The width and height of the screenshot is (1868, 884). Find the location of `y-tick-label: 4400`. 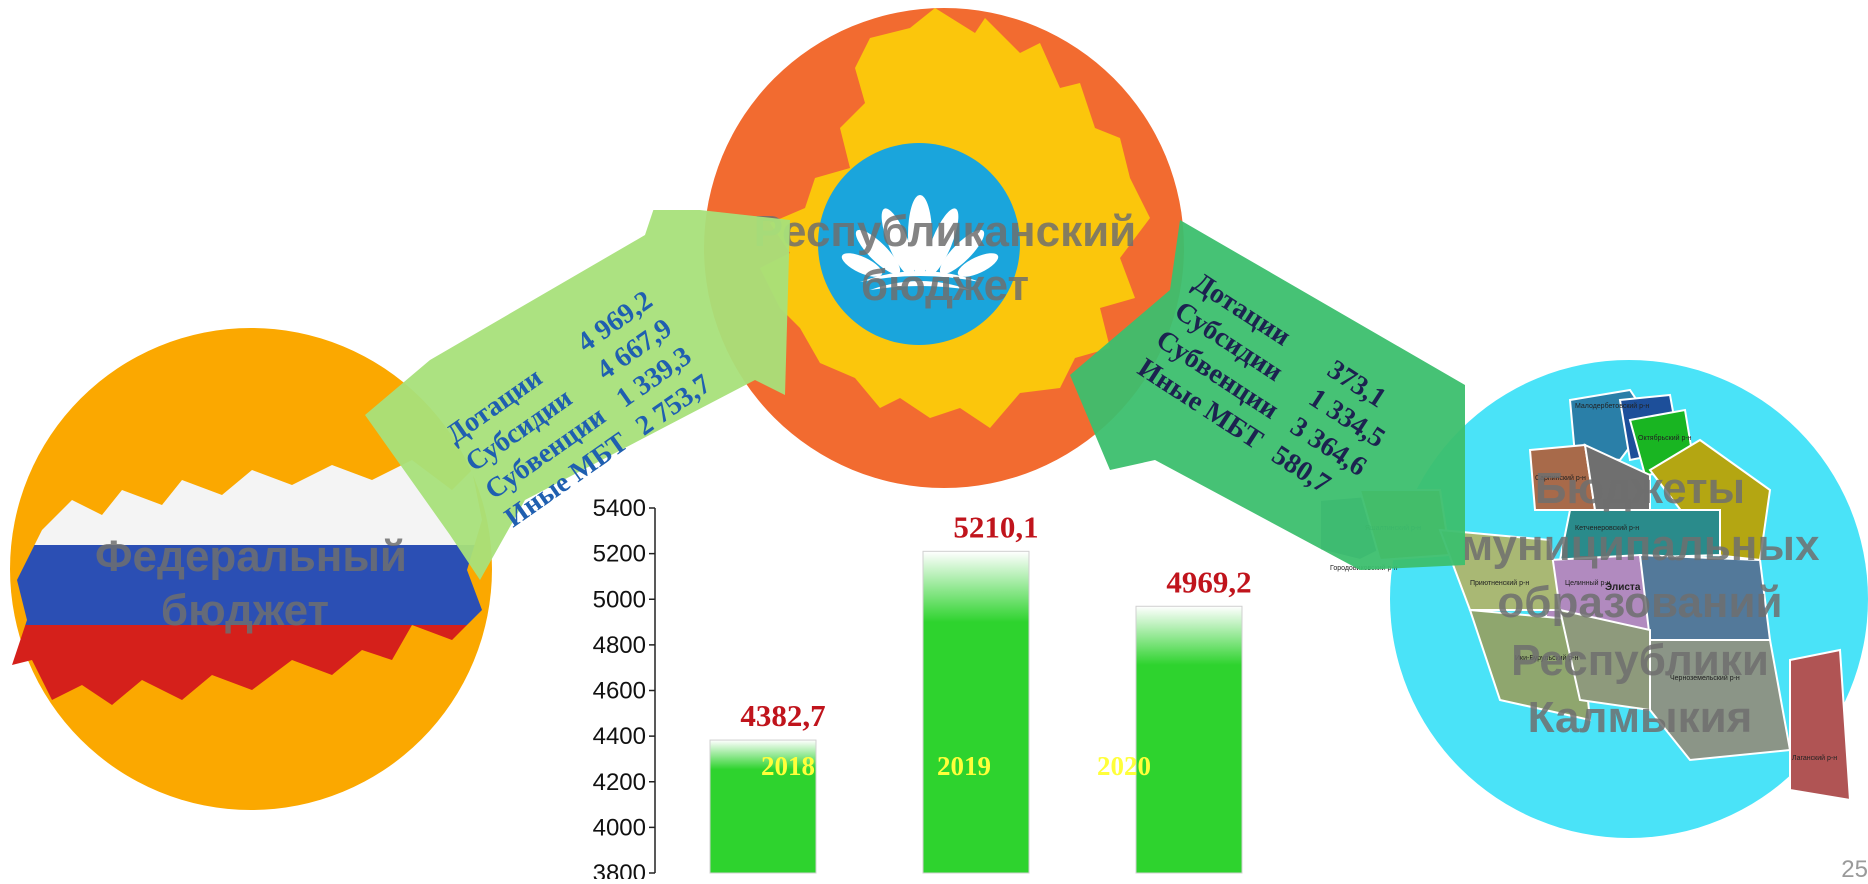

y-tick-label: 4400 is located at coordinates (619, 736).